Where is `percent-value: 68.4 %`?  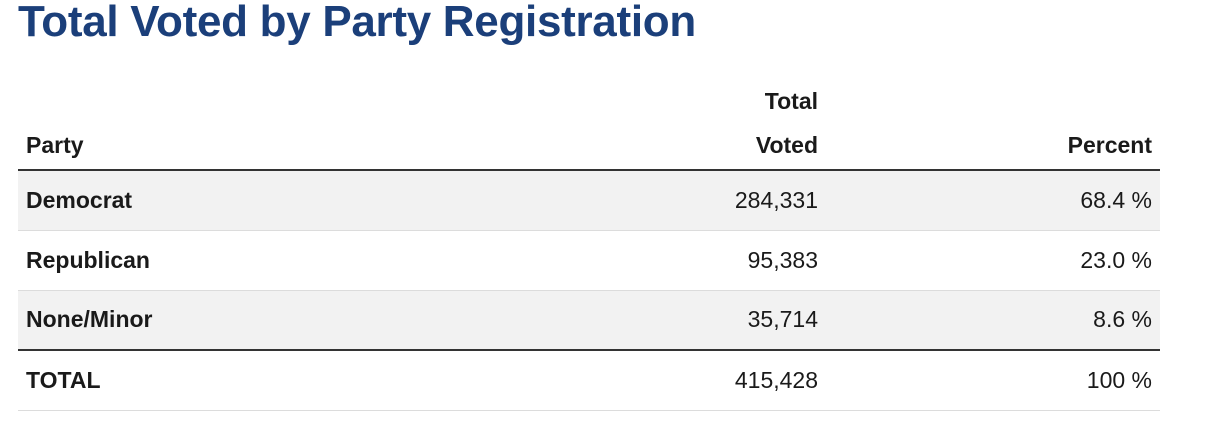 percent-value: 68.4 % is located at coordinates (993, 200).